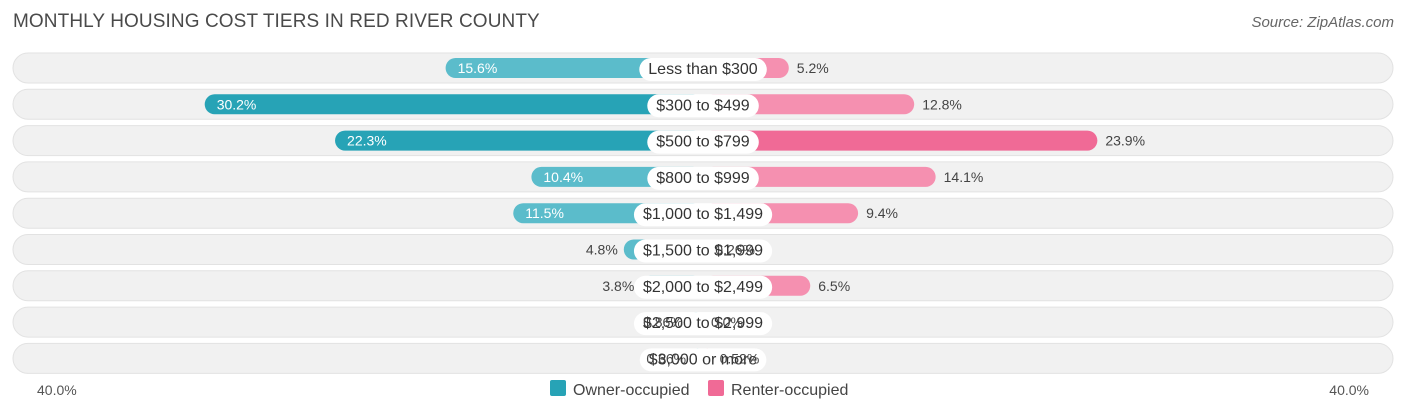 This screenshot has width=1406, height=414. Describe the element at coordinates (57, 390) in the screenshot. I see `axis-label-left: 40.0%` at that location.